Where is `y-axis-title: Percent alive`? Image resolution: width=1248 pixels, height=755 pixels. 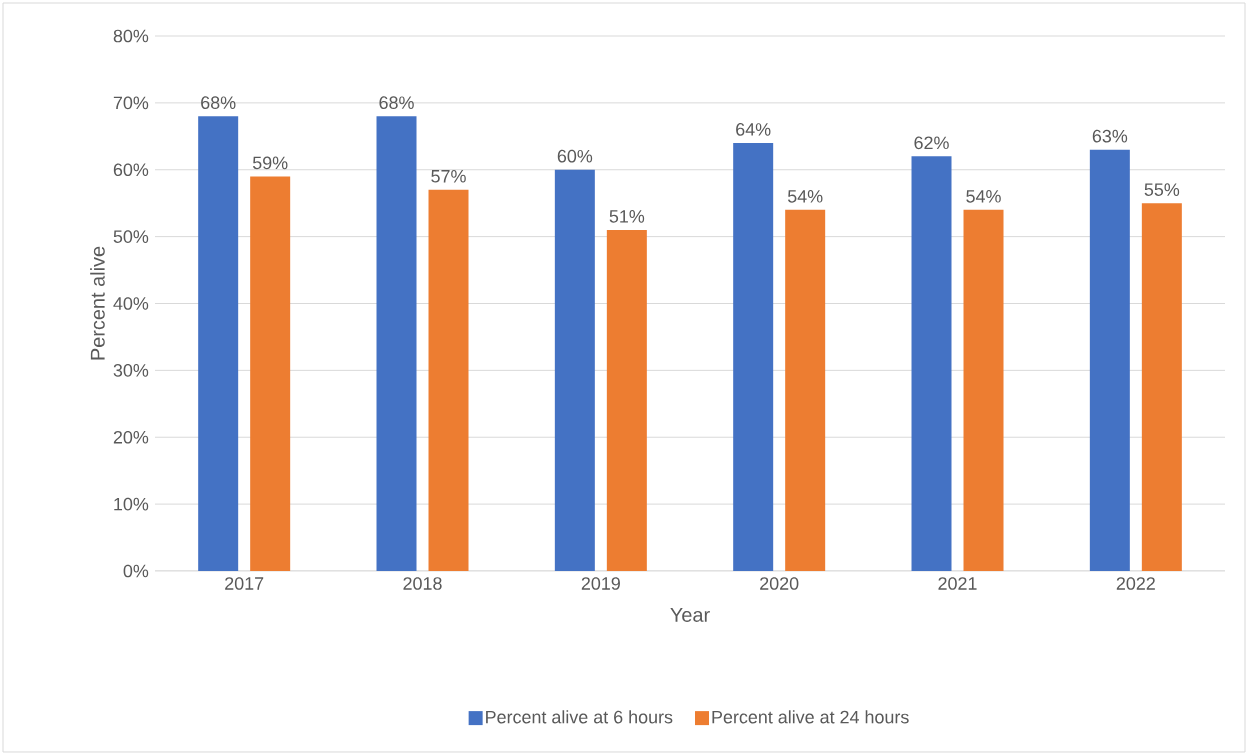 y-axis-title: Percent alive is located at coordinates (97, 303).